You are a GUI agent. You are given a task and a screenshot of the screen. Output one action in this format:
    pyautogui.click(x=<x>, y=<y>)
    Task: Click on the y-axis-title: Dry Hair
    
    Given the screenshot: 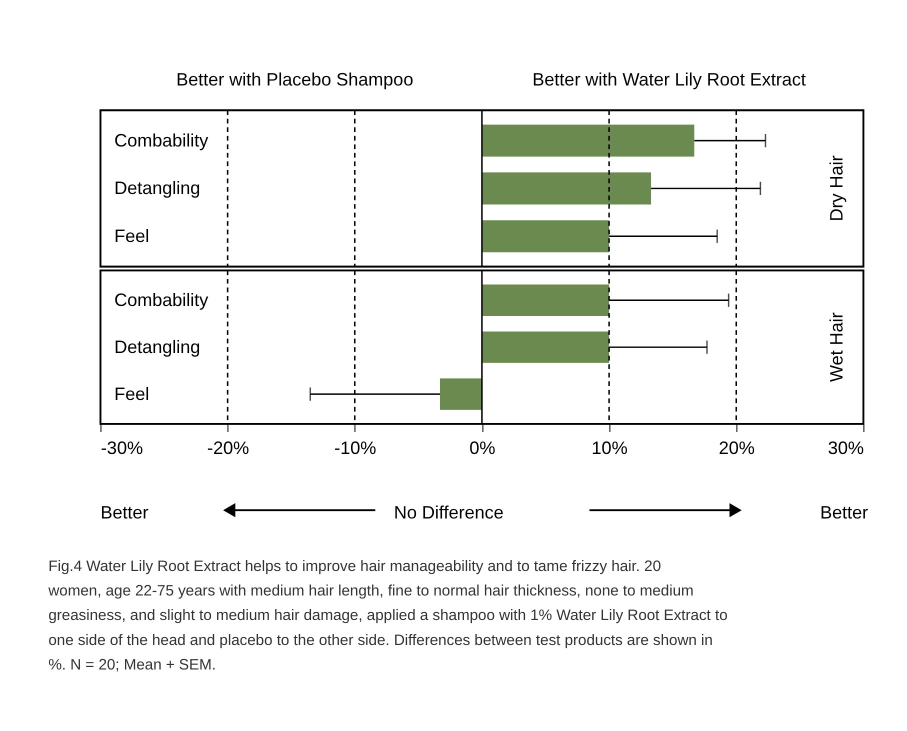 What is the action you would take?
    pyautogui.click(x=836, y=188)
    